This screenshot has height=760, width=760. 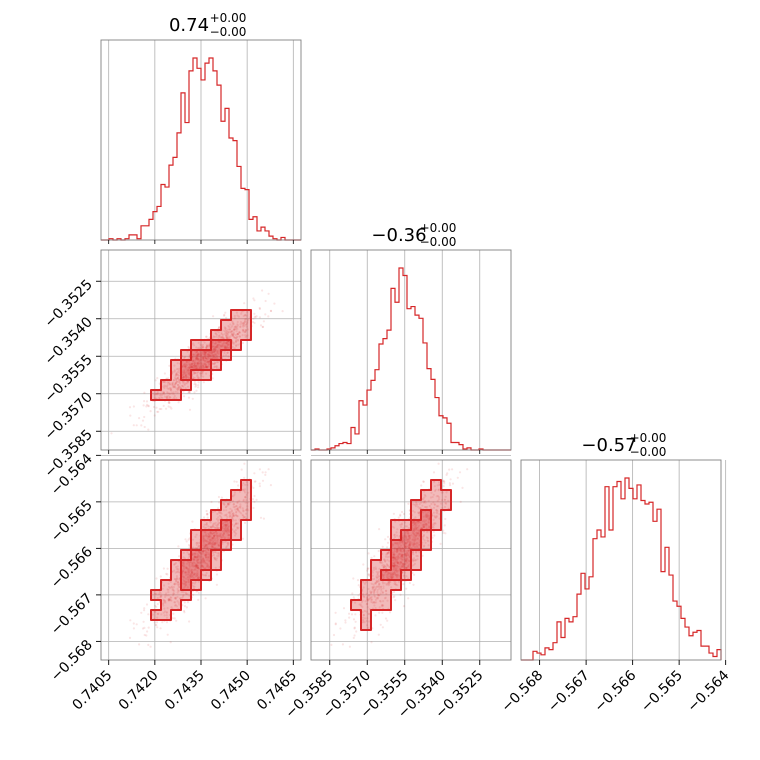 What do you see at coordinates (616, 691) in the screenshot?
I see `x-tick-label: −0.566` at bounding box center [616, 691].